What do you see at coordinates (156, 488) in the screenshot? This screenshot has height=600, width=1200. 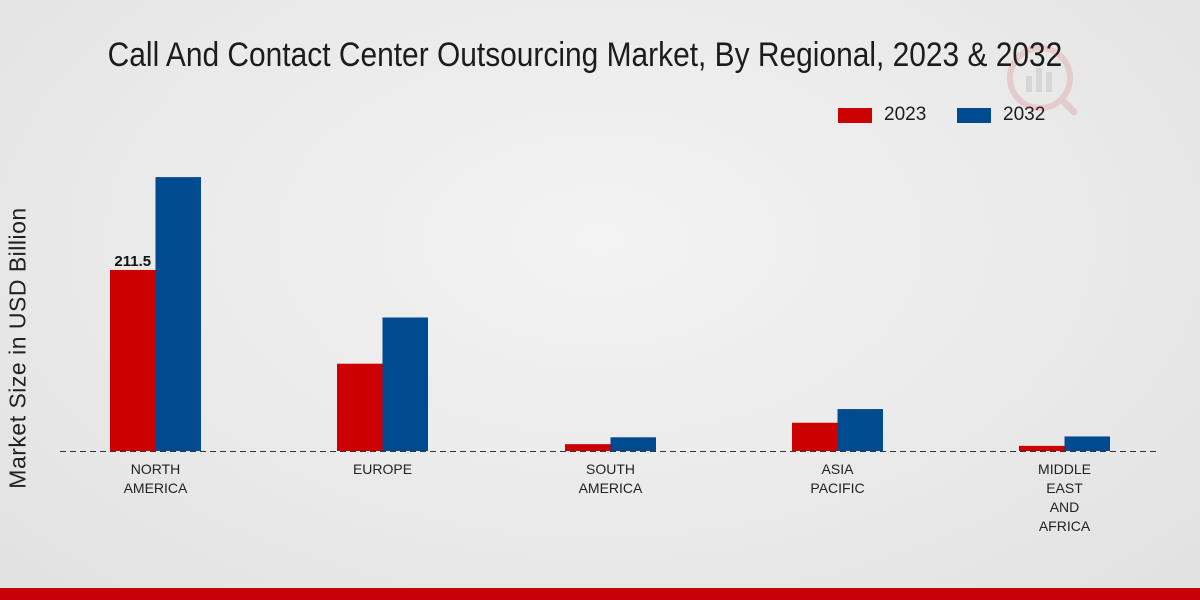 I see `x-tick-label-north-america-line-1: AMERICA` at bounding box center [156, 488].